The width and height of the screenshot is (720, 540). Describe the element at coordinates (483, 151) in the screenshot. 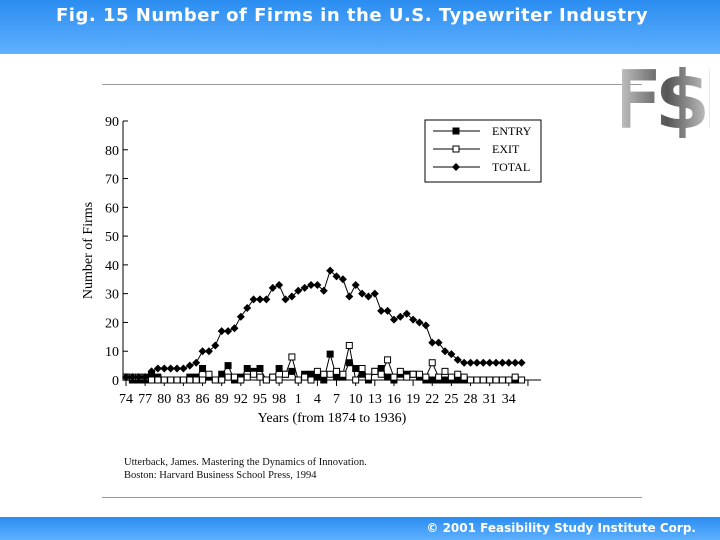

I see `legend: ENTRY EXIT TOTAL` at that location.